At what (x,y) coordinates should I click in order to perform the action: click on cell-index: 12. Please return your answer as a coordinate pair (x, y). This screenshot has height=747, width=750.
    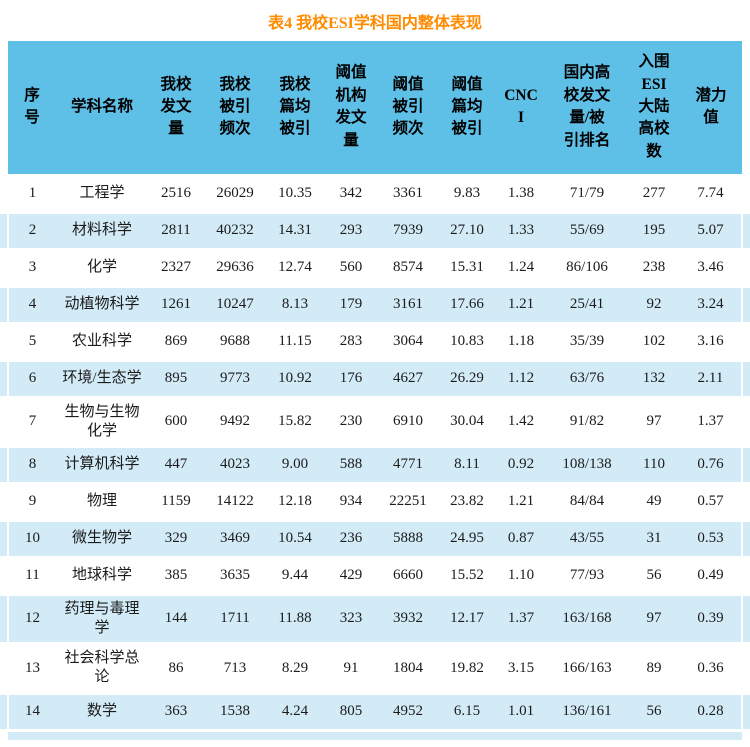
    Looking at the image, I should click on (31, 620).